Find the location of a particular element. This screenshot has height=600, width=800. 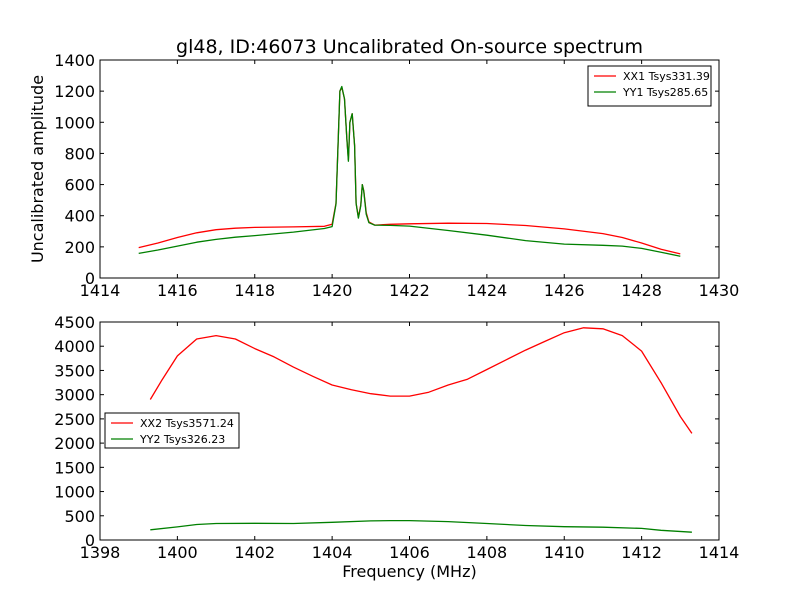

legend-label: YY1 Tsys285.65 is located at coordinates (665, 92).